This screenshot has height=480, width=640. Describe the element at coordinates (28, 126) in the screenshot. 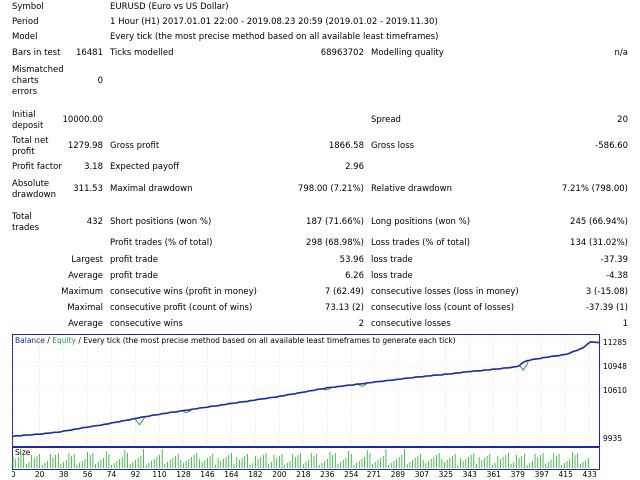

I see `deposit-label-2: deposit` at that location.